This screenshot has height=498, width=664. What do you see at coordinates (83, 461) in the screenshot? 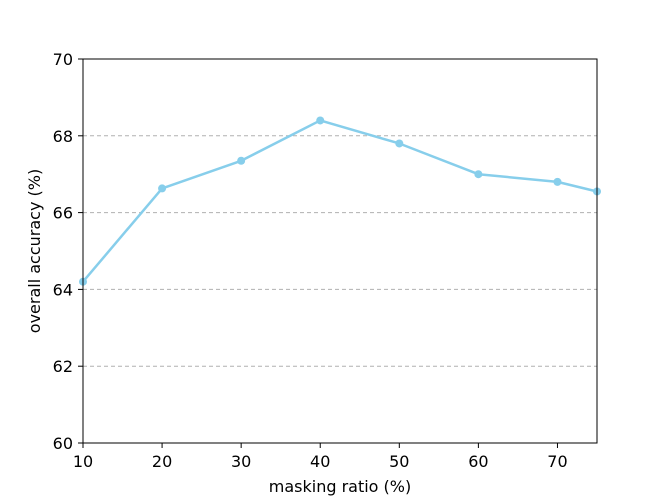
I see `x-tick-label-10: 10` at bounding box center [83, 461].